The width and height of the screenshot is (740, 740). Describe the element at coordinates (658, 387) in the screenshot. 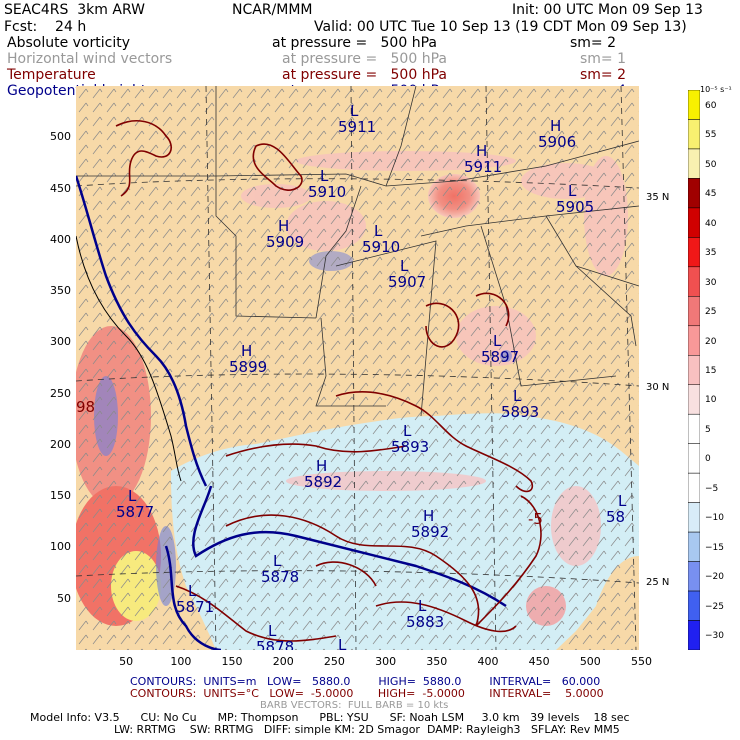

I see `lat-label: 30 N` at that location.